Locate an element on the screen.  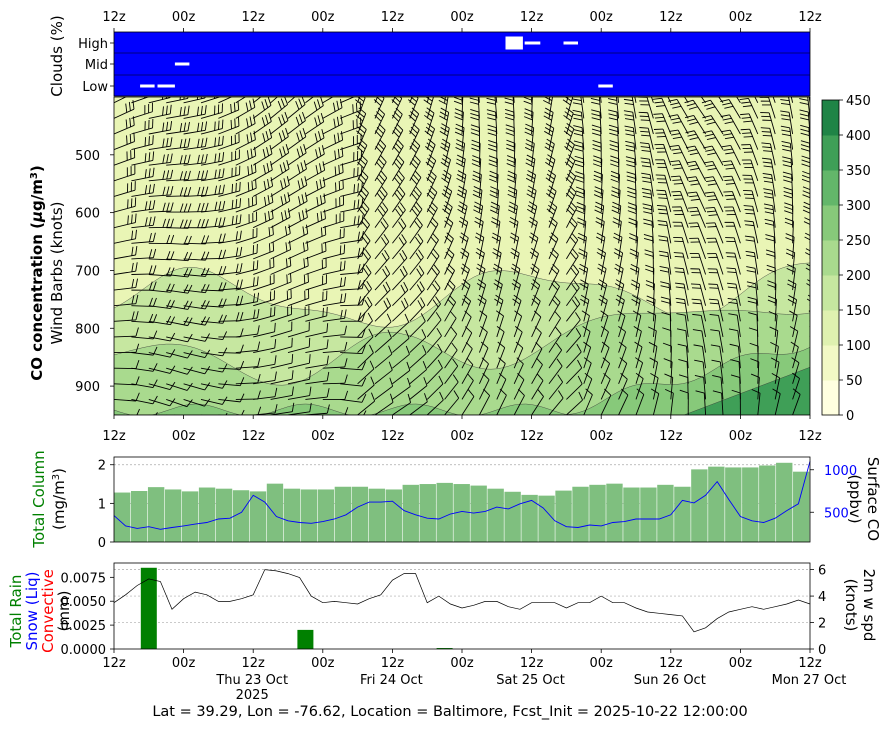
bottom-time-tick-label: 00z is located at coordinates (462, 663).